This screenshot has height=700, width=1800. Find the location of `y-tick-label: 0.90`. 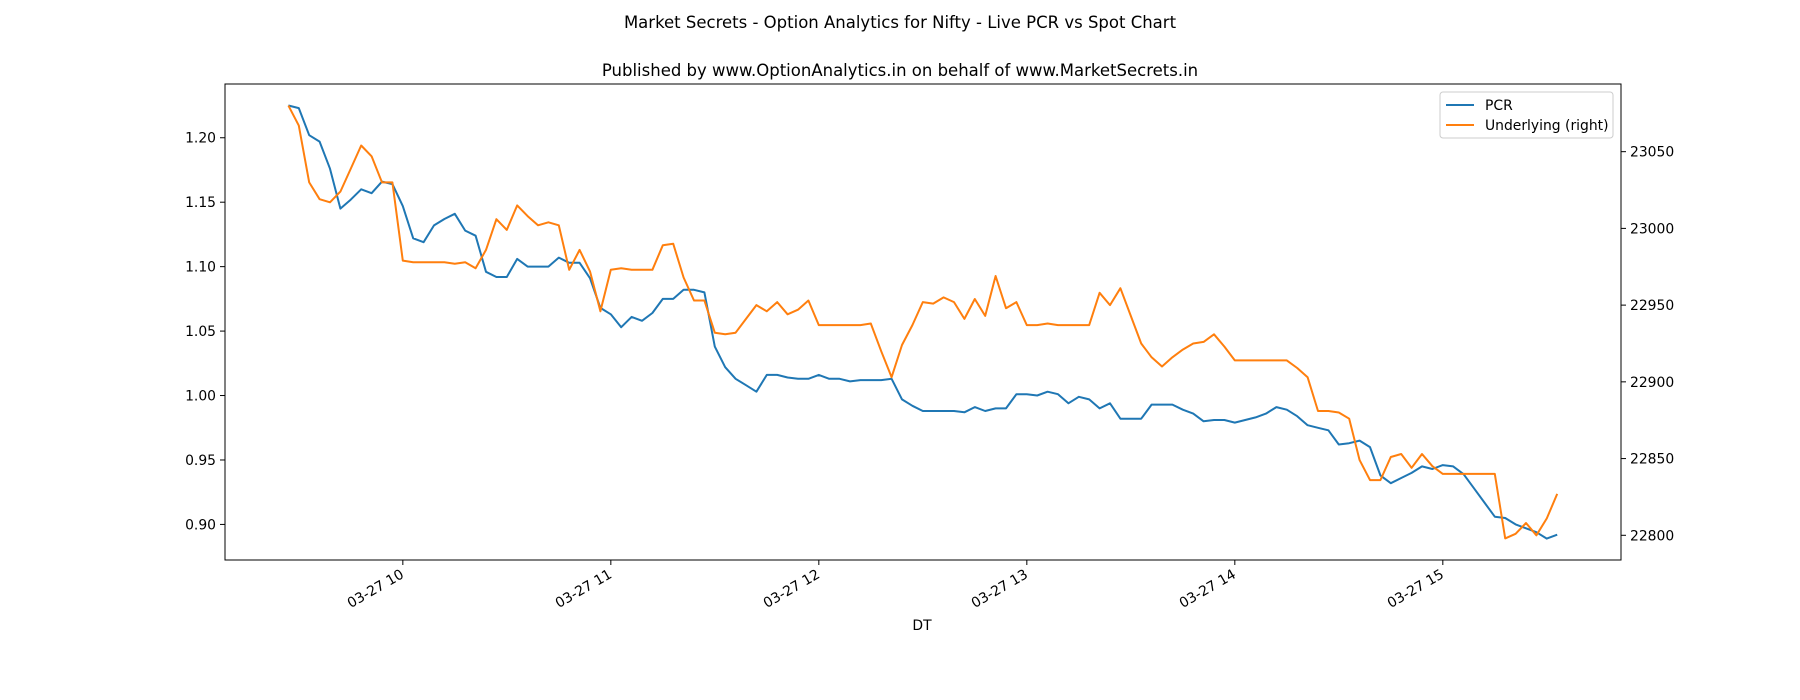

y-tick-label: 0.90 is located at coordinates (200, 525).